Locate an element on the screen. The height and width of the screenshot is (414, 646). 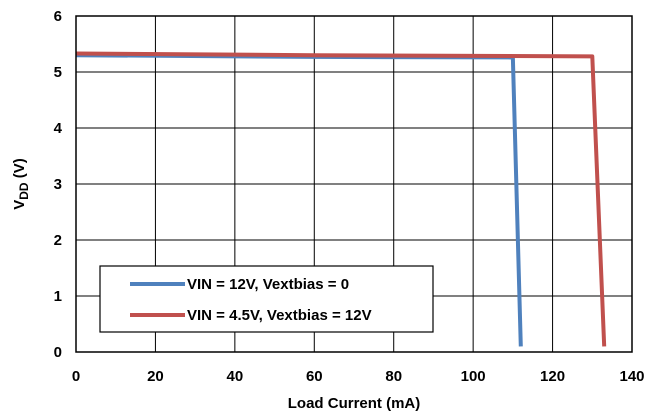
y-tick-label: 5 is located at coordinates (58, 72).